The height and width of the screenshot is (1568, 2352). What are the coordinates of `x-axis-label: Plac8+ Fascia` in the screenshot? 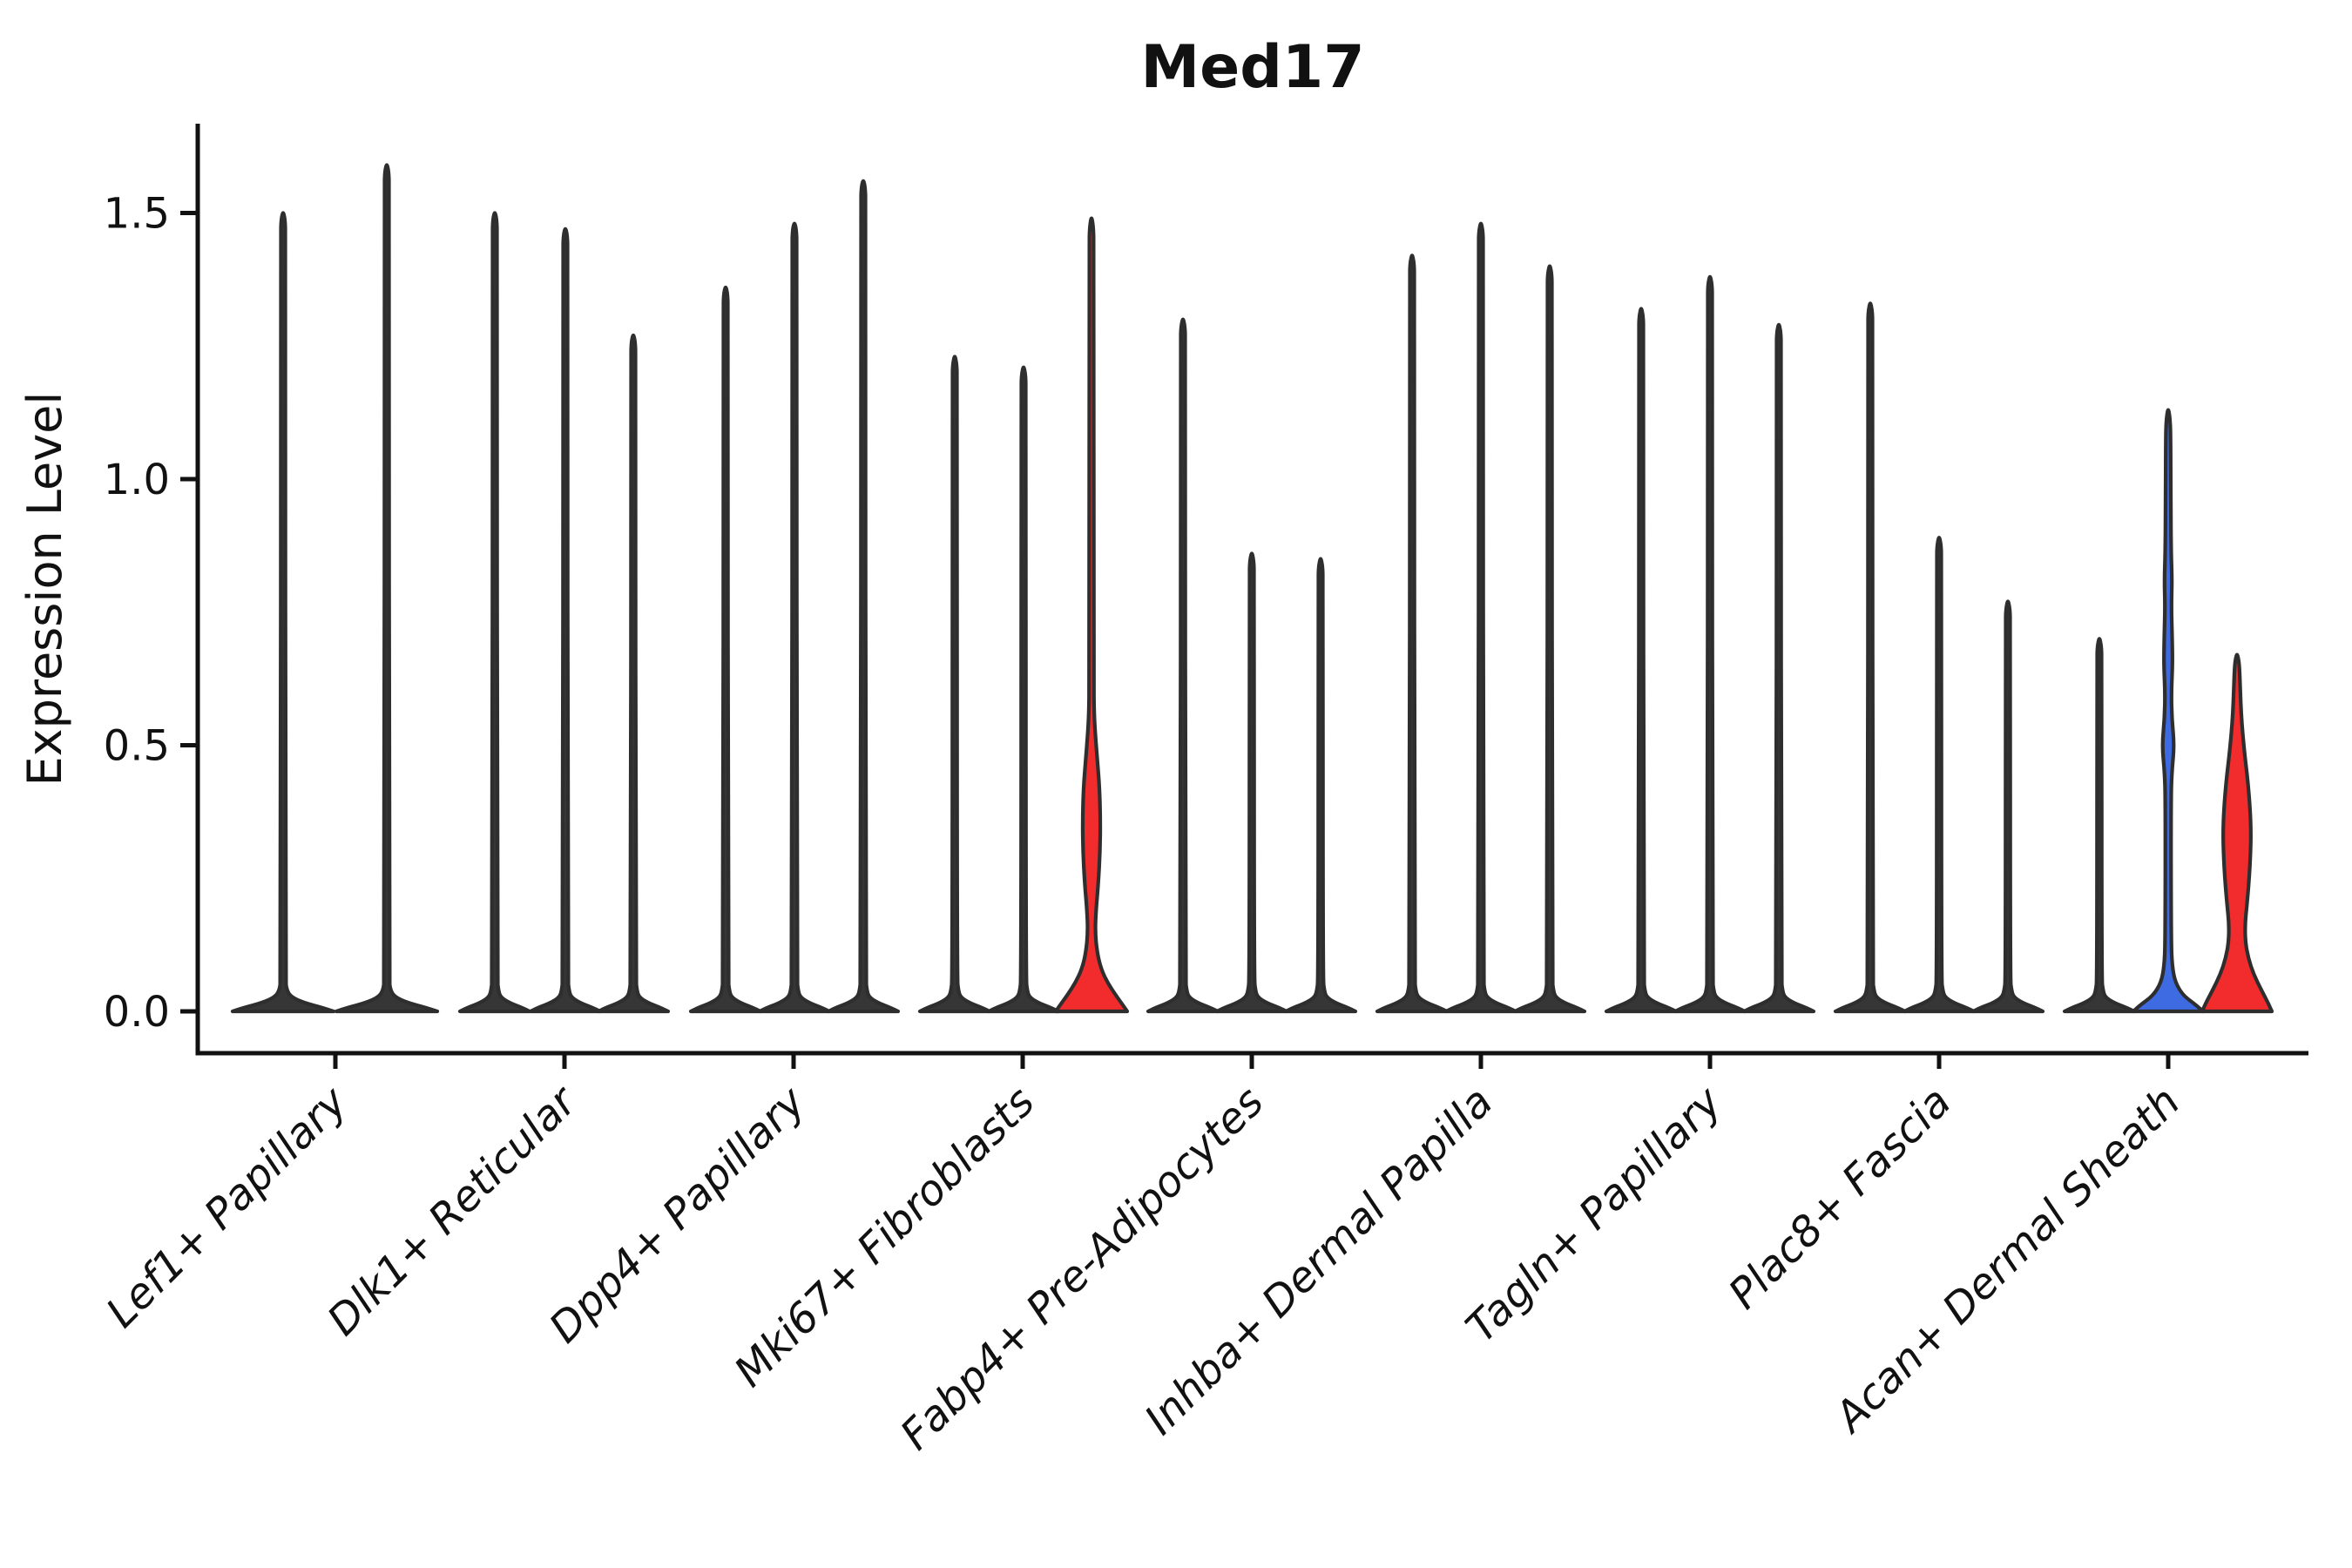 It's located at (1841, 1198).